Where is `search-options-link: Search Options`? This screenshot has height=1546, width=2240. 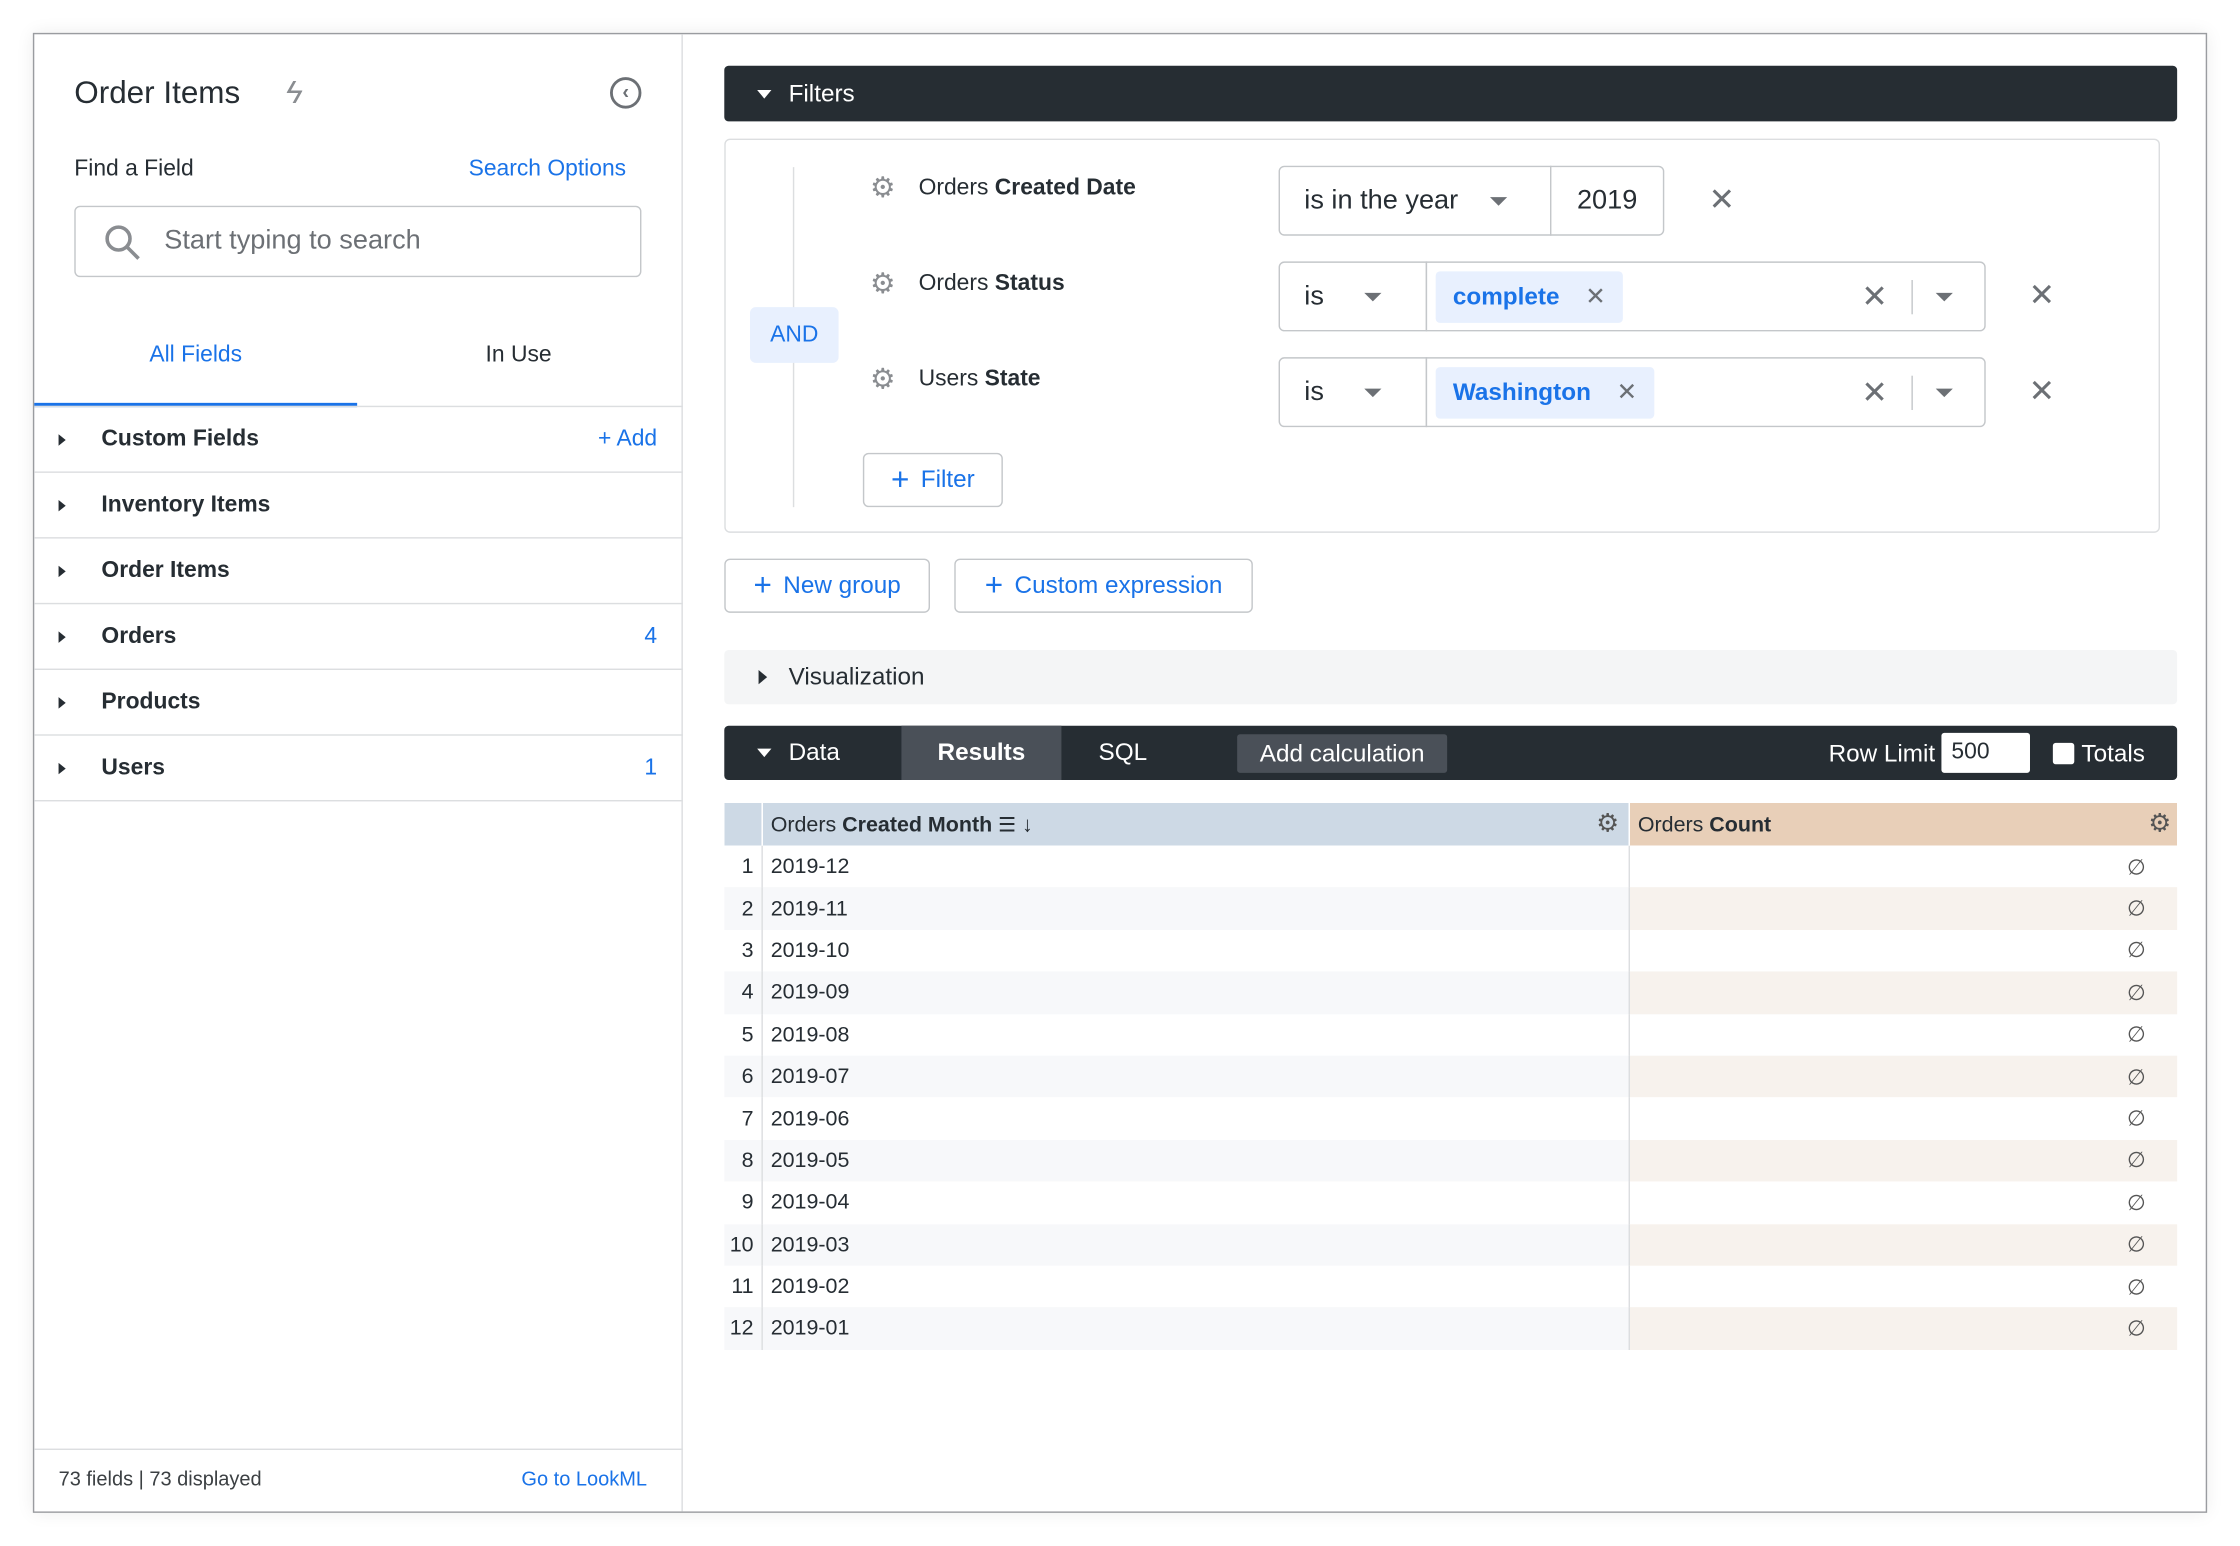
search-options-link: Search Options is located at coordinates (547, 169).